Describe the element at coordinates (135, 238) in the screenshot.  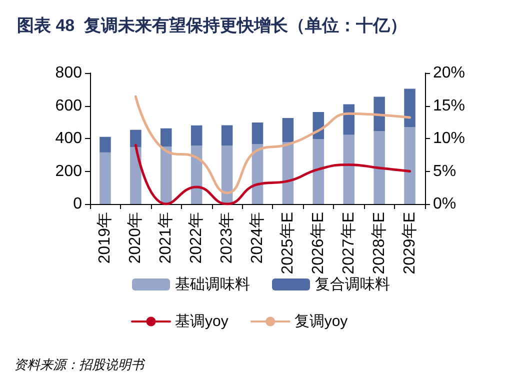
I see `x-tick-label: 2020年` at that location.